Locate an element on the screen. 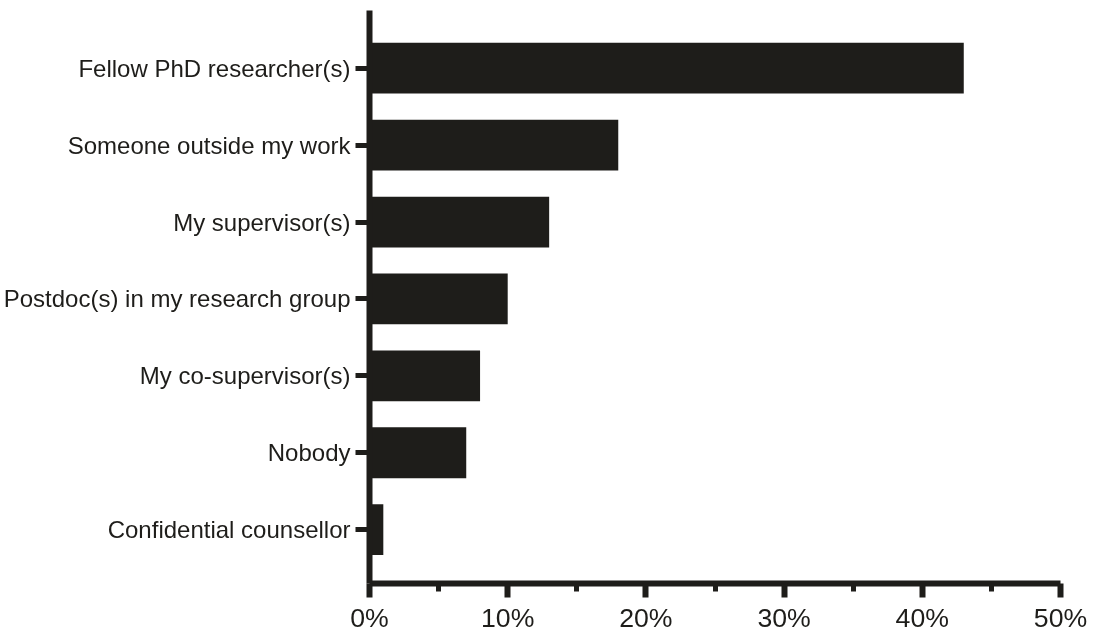 The width and height of the screenshot is (1108, 641). x-tick-label: 10% is located at coordinates (508, 617).